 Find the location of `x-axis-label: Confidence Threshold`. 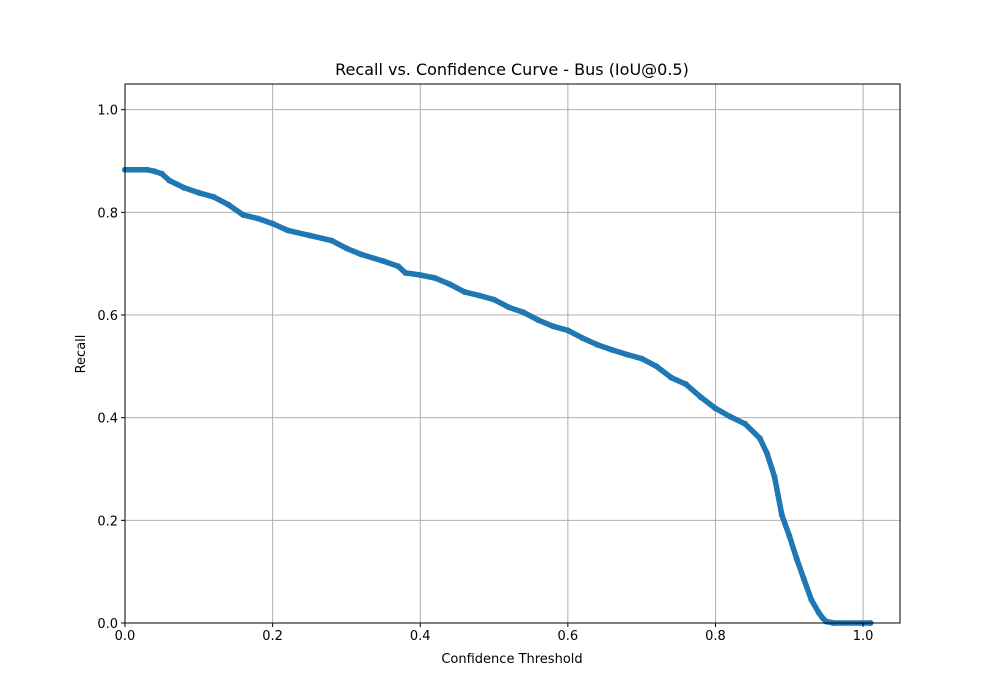

x-axis-label: Confidence Threshold is located at coordinates (511, 659).